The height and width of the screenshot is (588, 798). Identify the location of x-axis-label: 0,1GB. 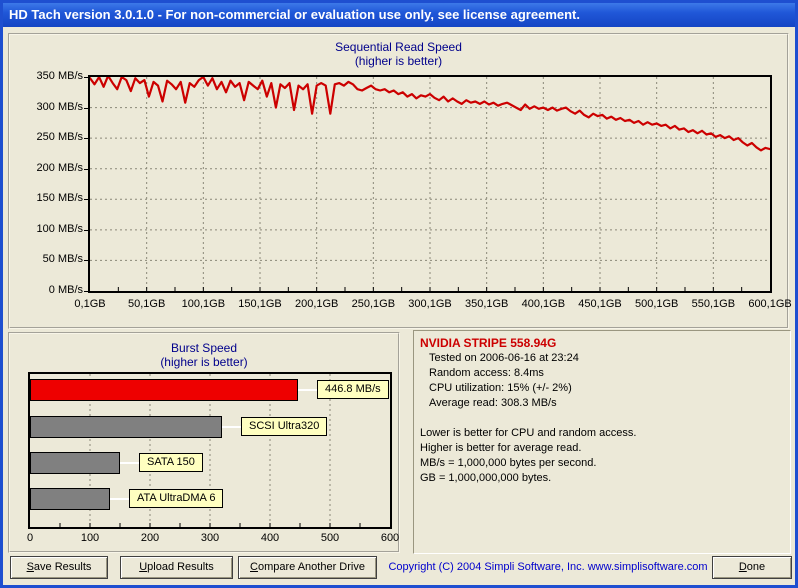
(90, 304).